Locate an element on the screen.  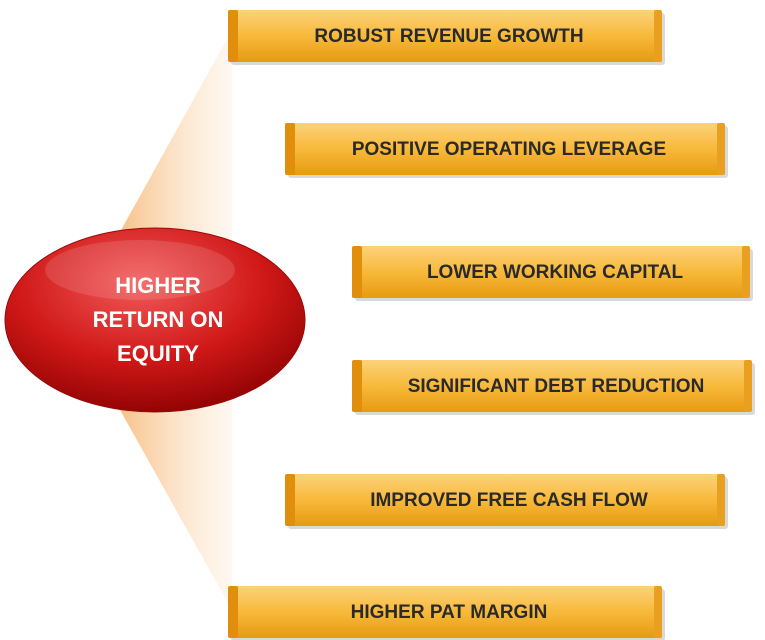
item-label: SIGNIFICANT DEBT REDUCTION is located at coordinates (556, 386).